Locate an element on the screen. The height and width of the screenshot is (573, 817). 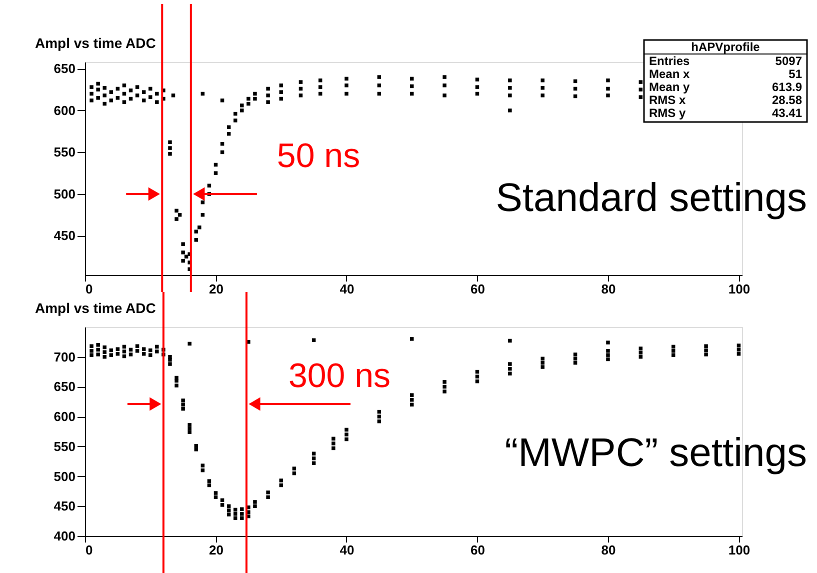
text: Entries 5097 is located at coordinates (725, 61).